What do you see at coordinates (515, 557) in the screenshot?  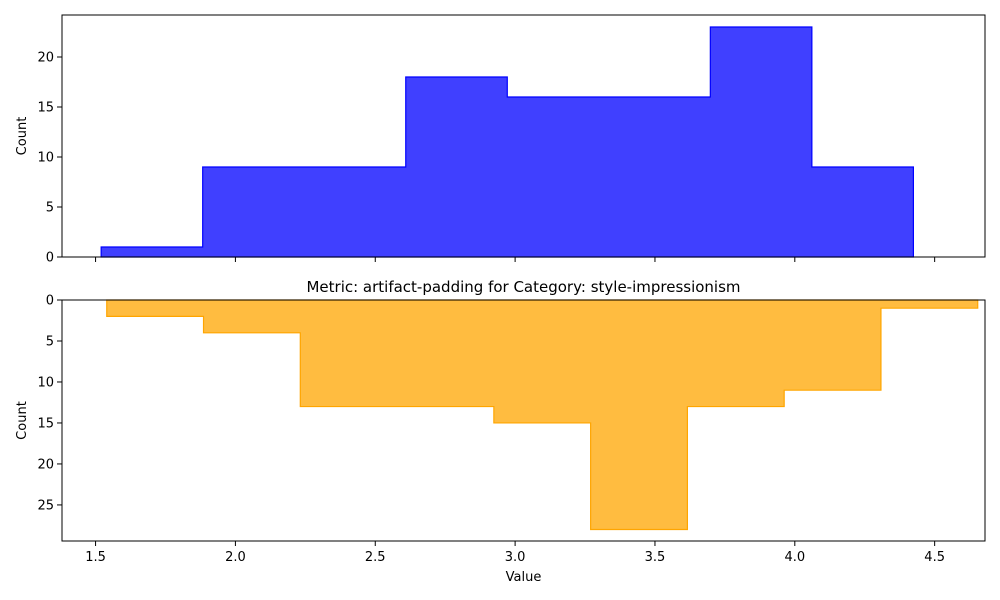 I see `bottom-x-tick-label: 3.0` at bounding box center [515, 557].